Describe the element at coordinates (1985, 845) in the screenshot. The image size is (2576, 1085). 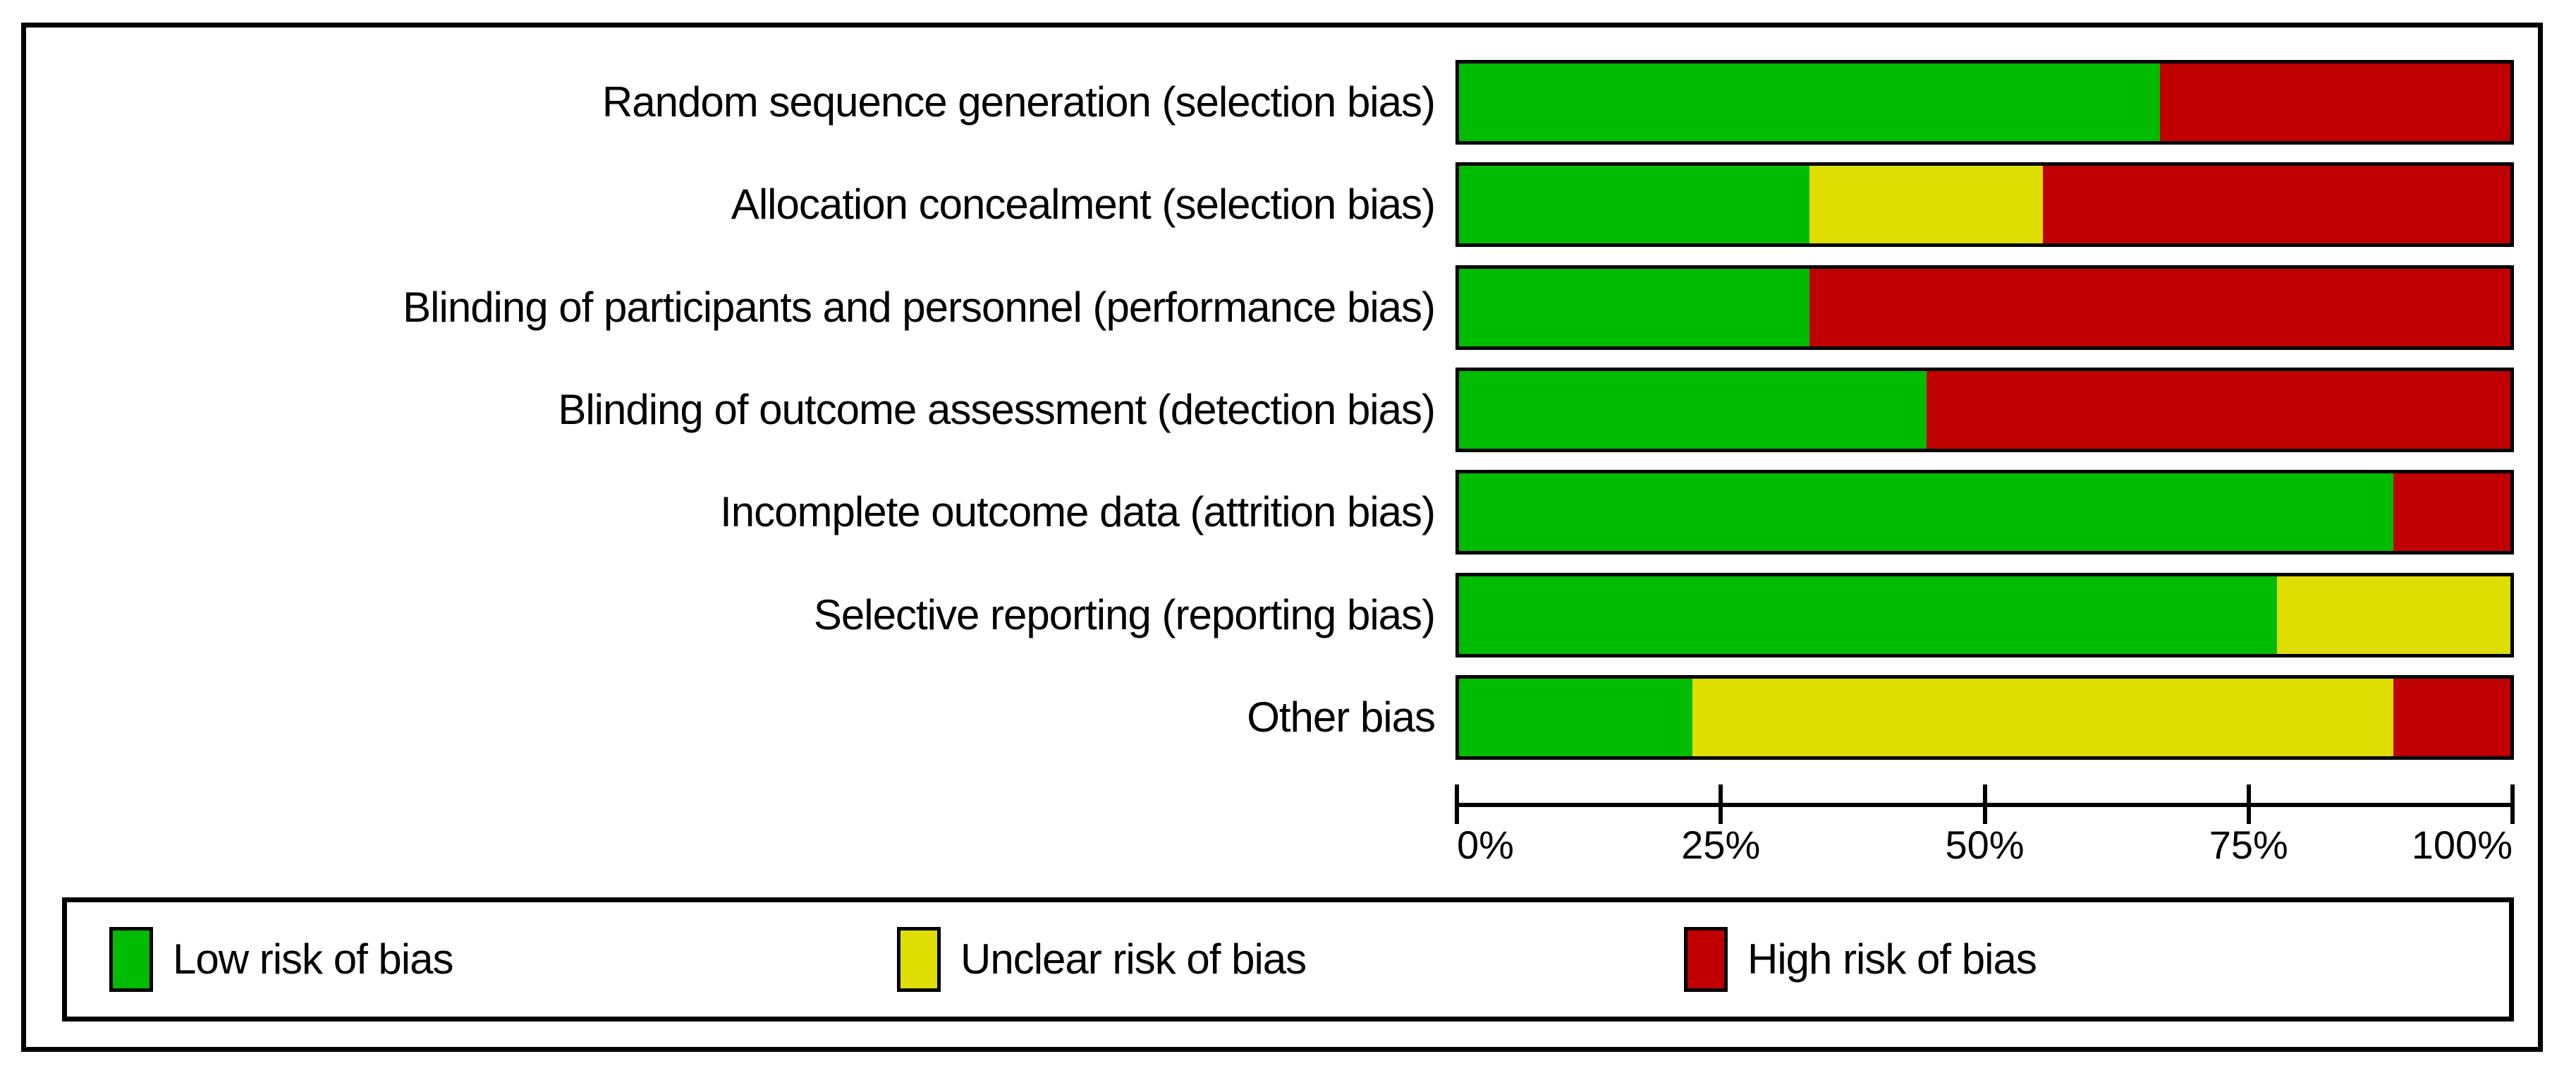
I see `axis-tick-label: 50%` at that location.